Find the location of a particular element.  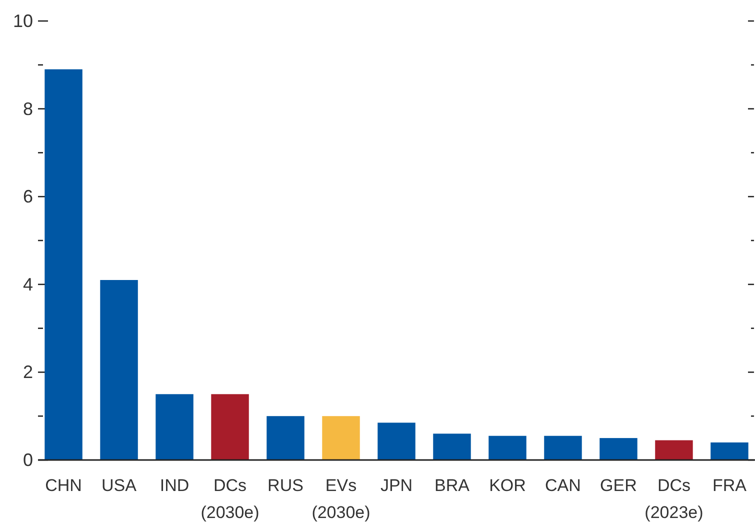

x-tick-label: USA is located at coordinates (120, 485).